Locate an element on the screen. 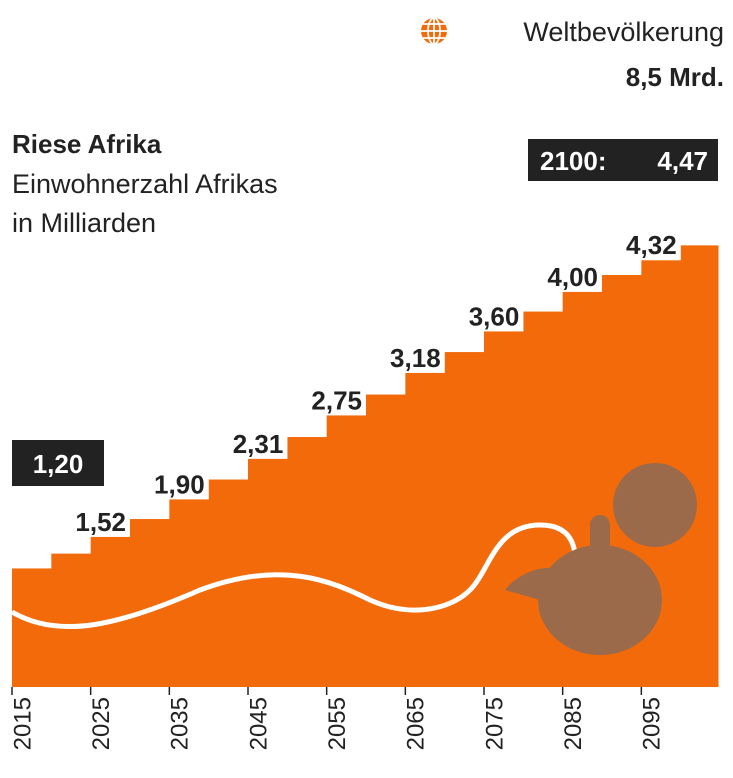 Image resolution: width=733 pixels, height=778 pixels. value-label: 1,52 is located at coordinates (100, 522).